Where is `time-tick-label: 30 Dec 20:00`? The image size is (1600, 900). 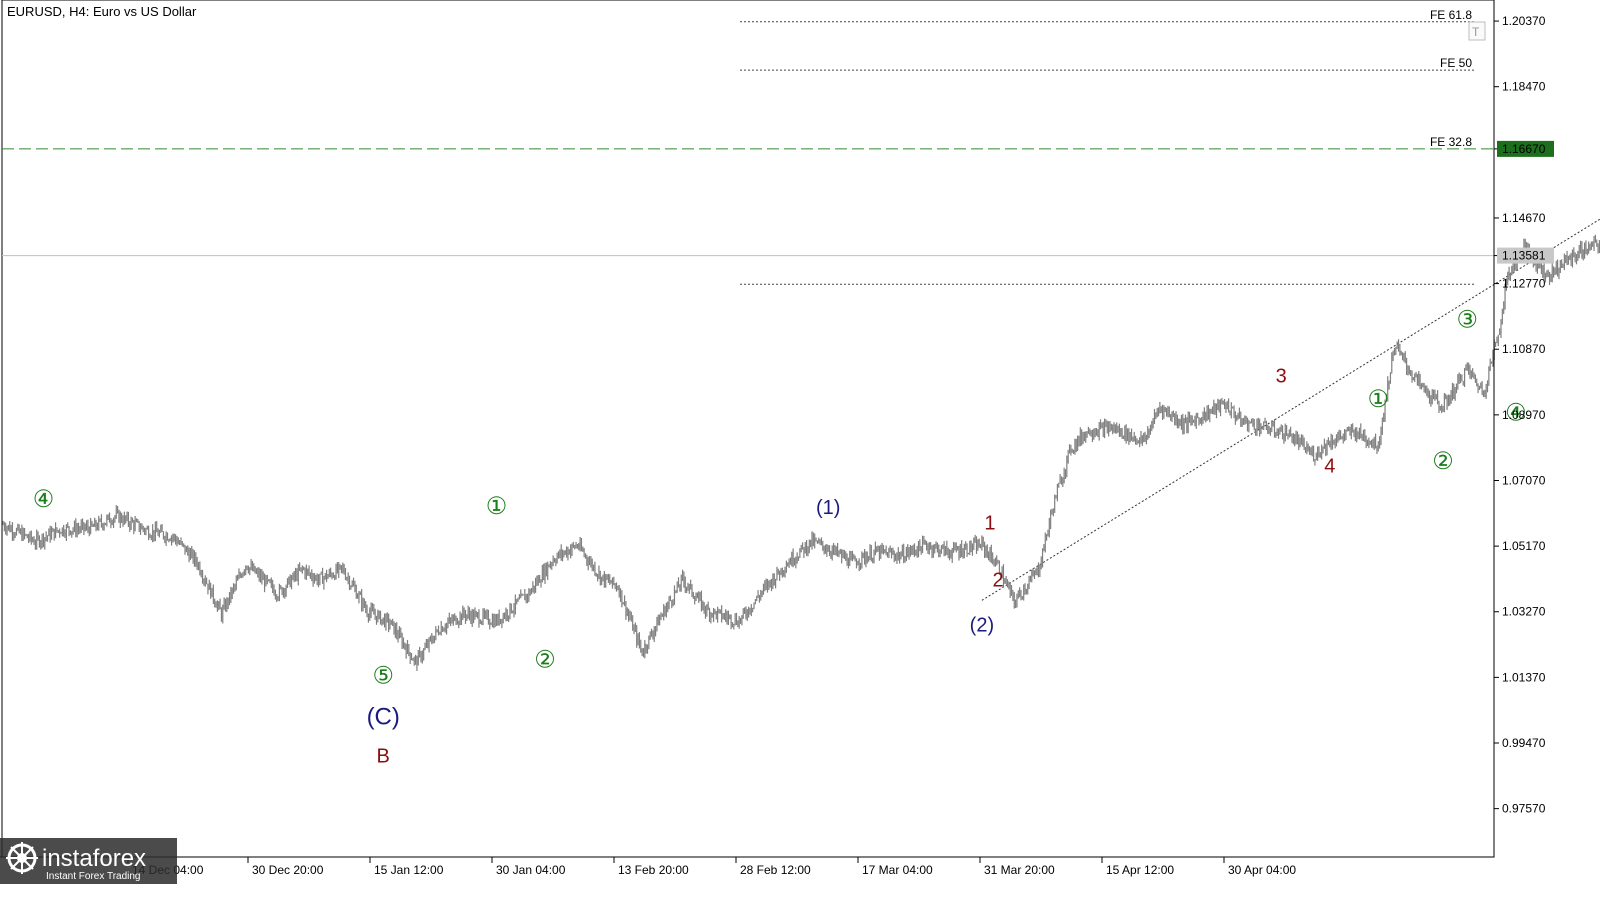 time-tick-label: 30 Dec 20:00 is located at coordinates (288, 870).